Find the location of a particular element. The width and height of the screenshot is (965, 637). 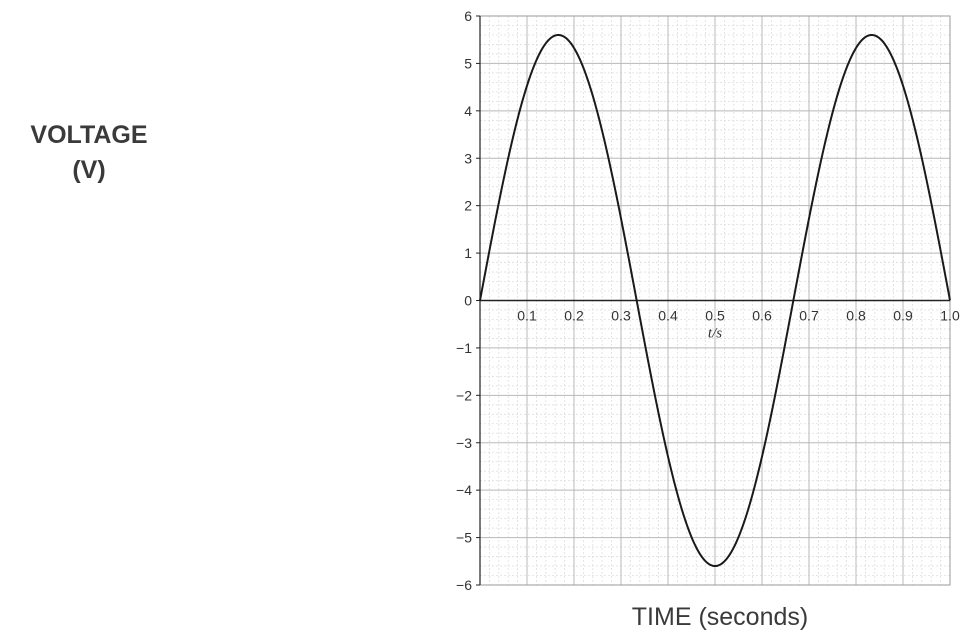

x-tick-label: 0.7 is located at coordinates (809, 316).